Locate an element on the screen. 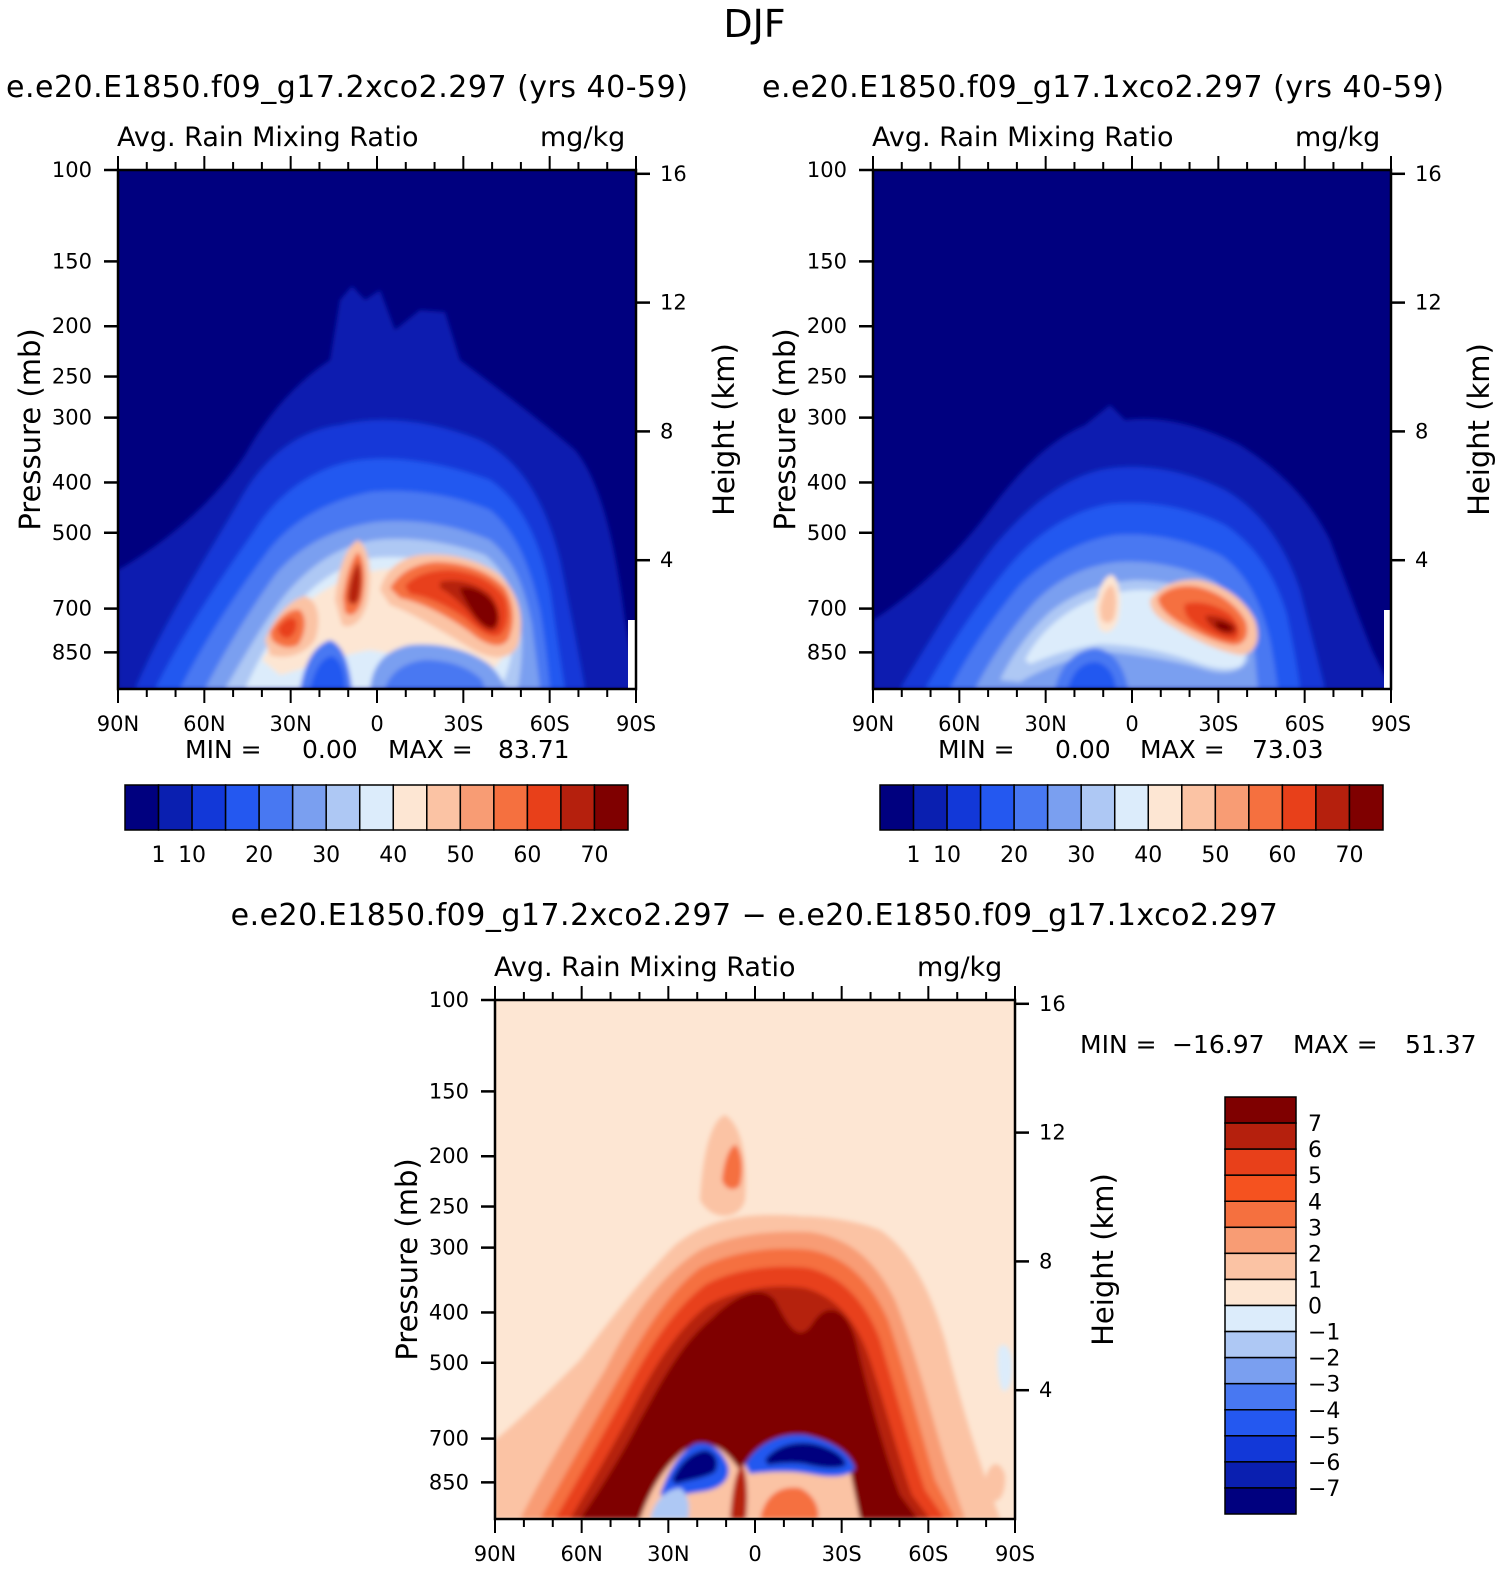 The height and width of the screenshot is (1570, 1509). pressure-tick-label: 250 is located at coordinates (449, 1207).